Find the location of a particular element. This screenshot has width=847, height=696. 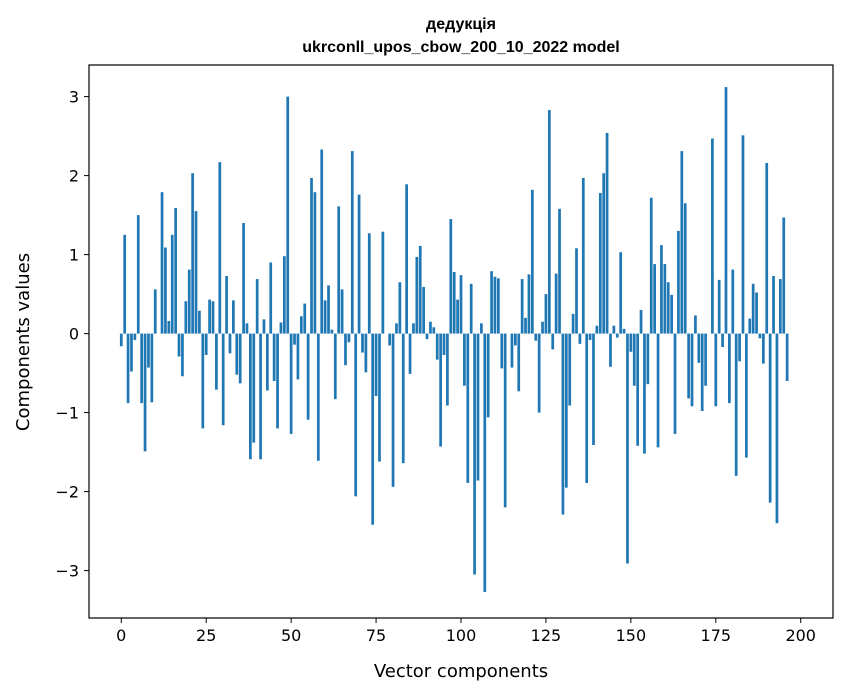

y-tick-label: 1 is located at coordinates (74, 255).